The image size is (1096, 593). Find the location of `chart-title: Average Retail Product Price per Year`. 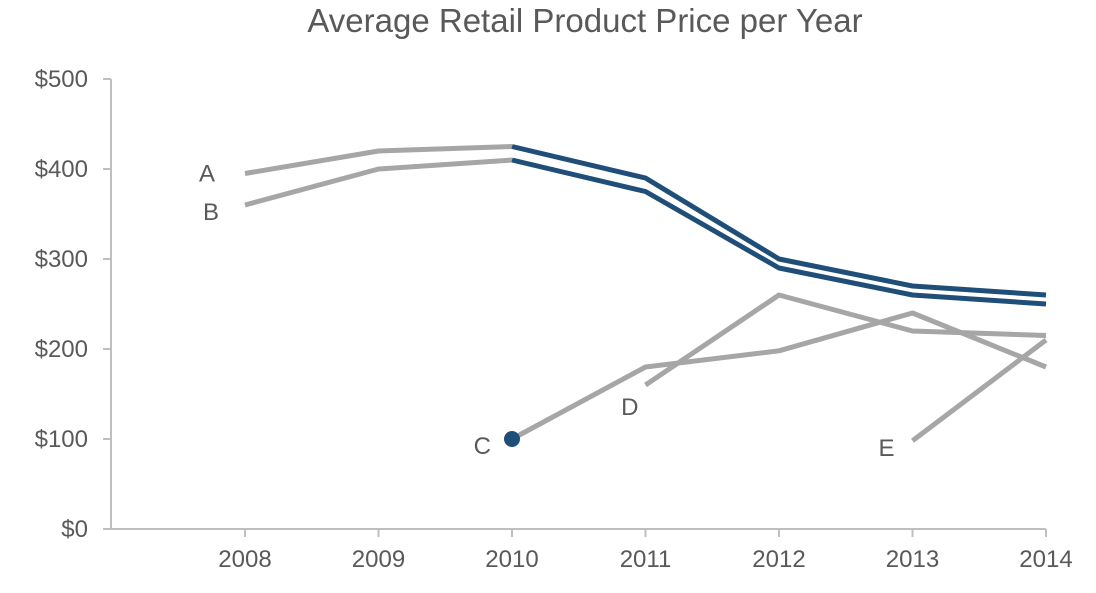

chart-title: Average Retail Product Price per Year is located at coordinates (585, 20).